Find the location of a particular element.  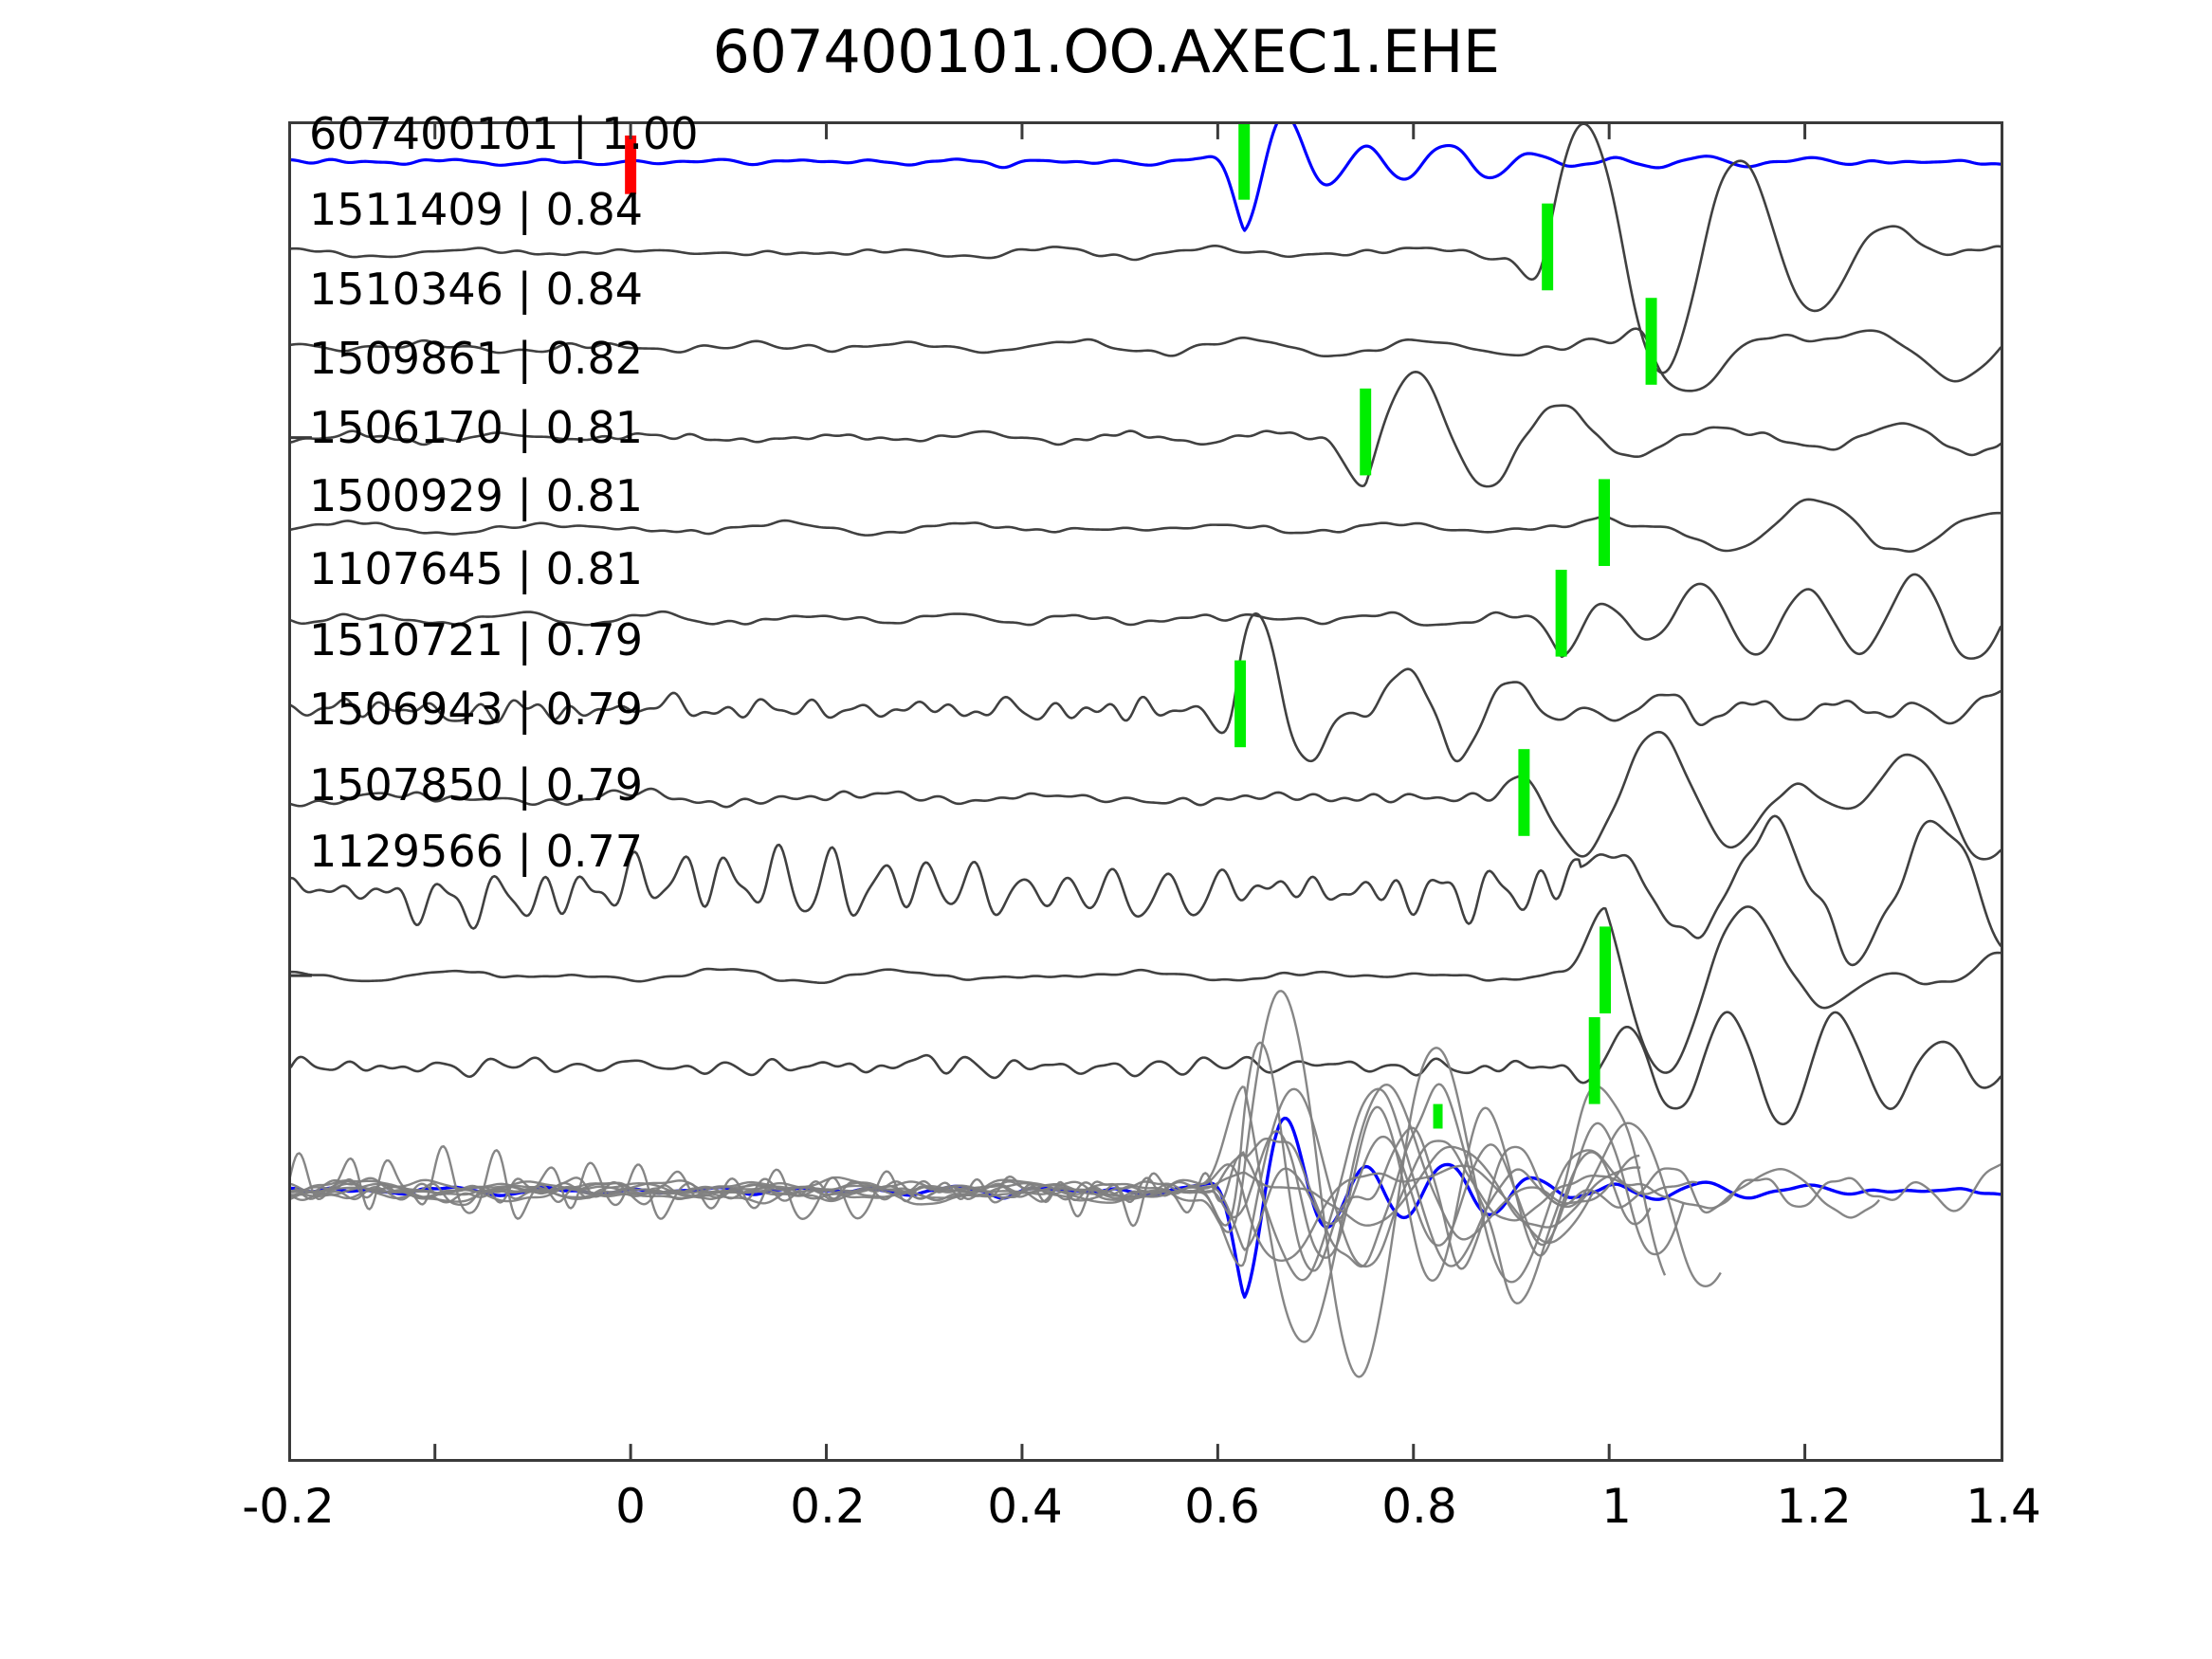

trace-label: 1500929 | 0.81 is located at coordinates (476, 495).